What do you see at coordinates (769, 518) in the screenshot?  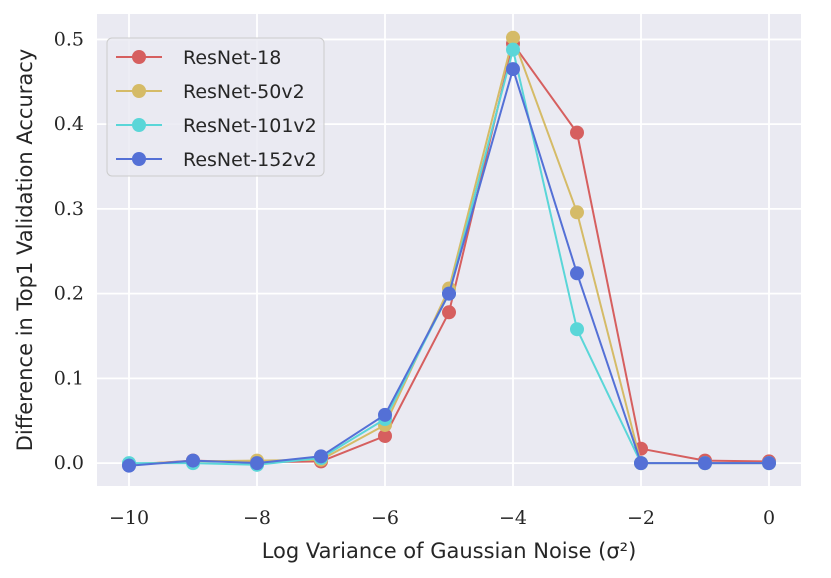 I see `x-tick-label: 0` at bounding box center [769, 518].